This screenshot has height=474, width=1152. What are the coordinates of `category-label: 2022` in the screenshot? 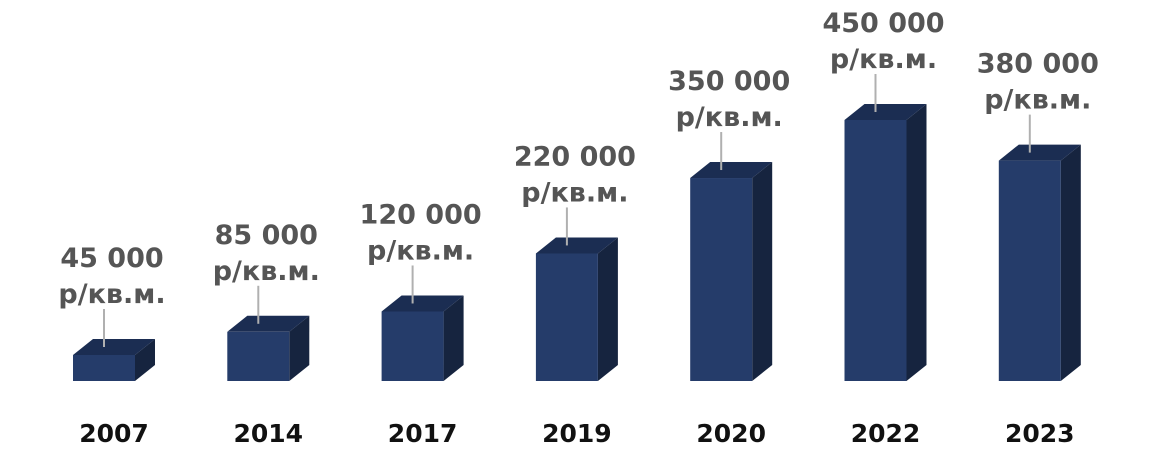 It's located at (886, 433).